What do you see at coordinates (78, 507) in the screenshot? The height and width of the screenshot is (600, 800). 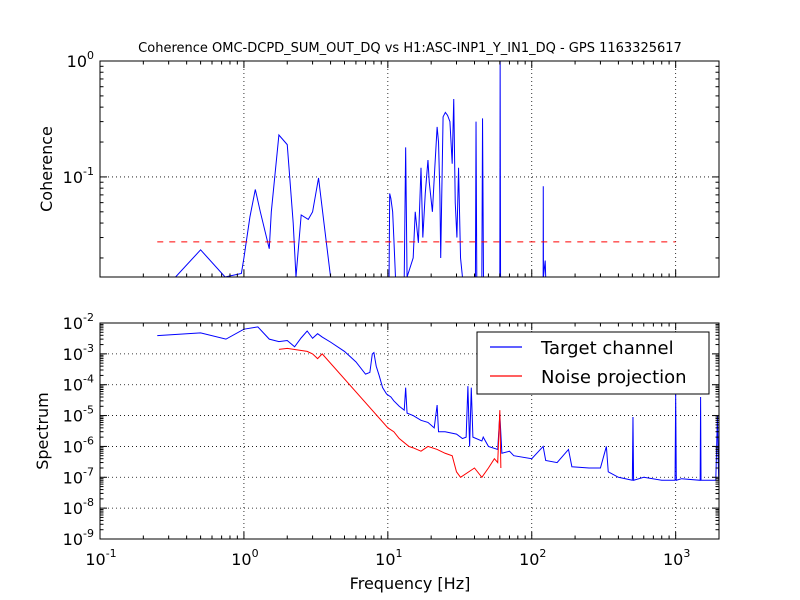 I see `spectrum-y-tick-label: 10⁻⁸` at bounding box center [78, 507].